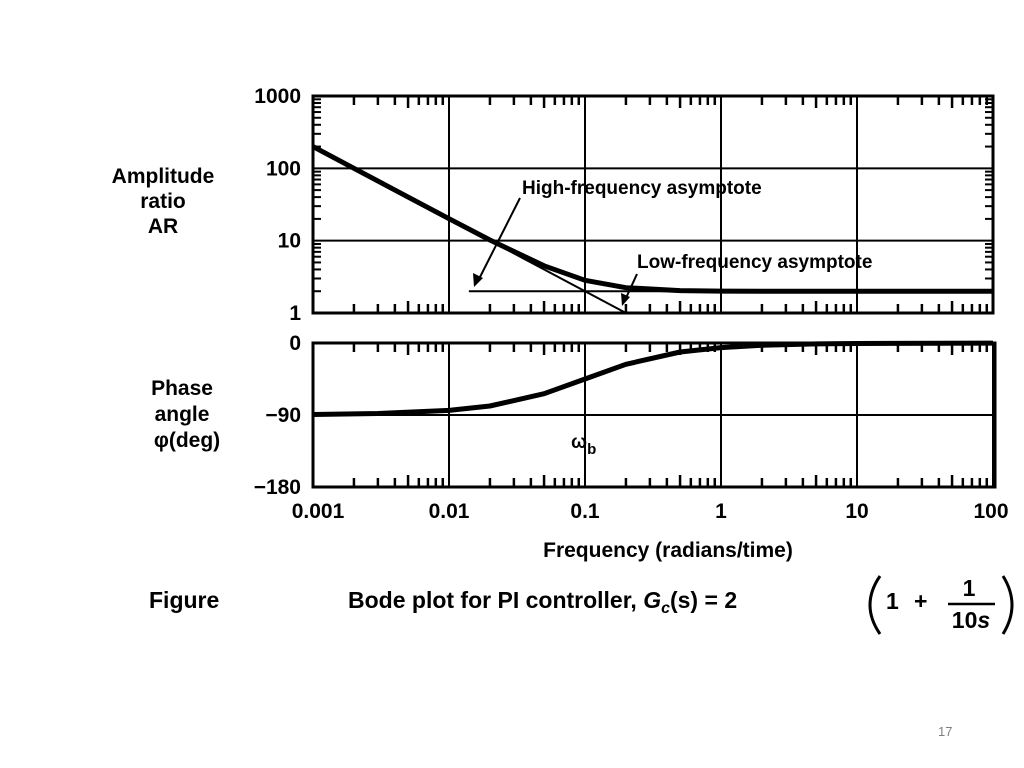 The height and width of the screenshot is (768, 1024). Describe the element at coordinates (650, 511) in the screenshot. I see `x-tick-labels: 0.001 0.01 0.1 1 10 100` at that location.